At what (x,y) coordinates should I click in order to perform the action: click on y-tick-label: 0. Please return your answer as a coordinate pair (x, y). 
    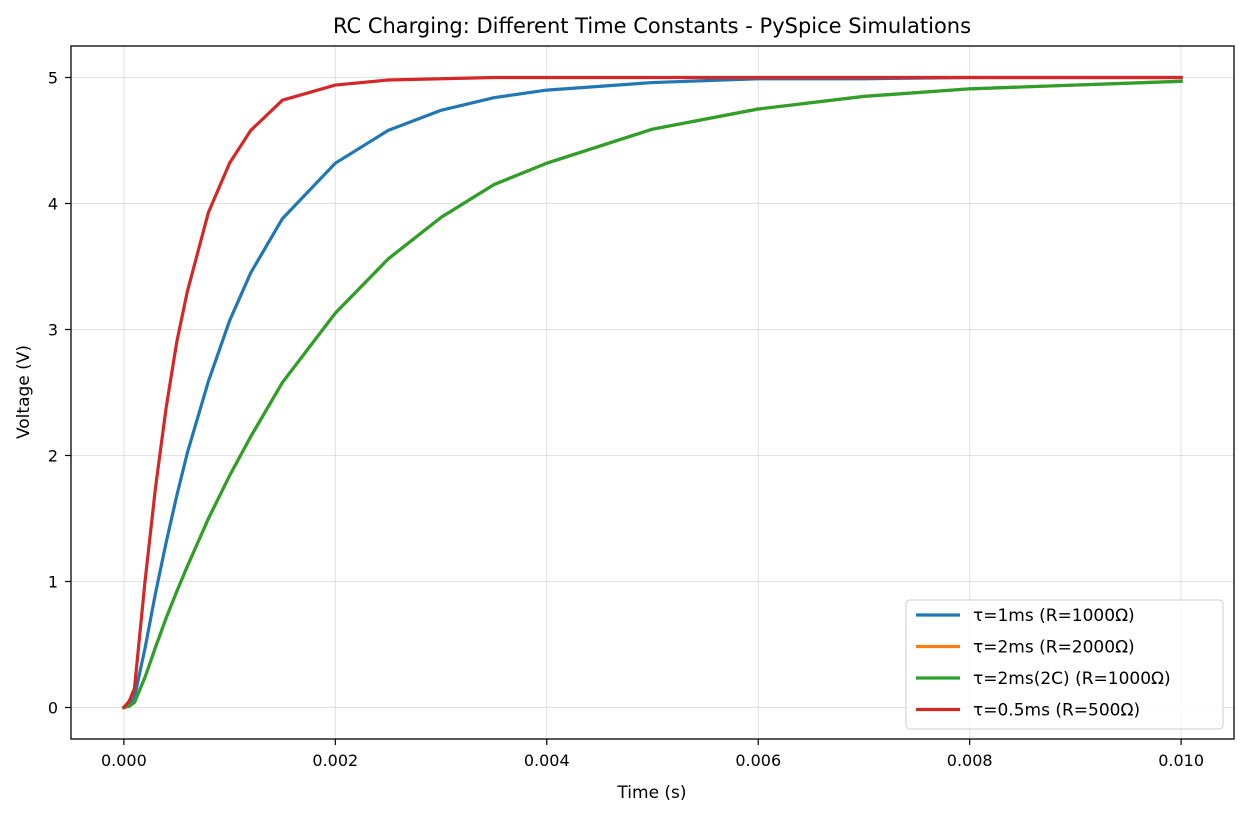
    Looking at the image, I should click on (53, 708).